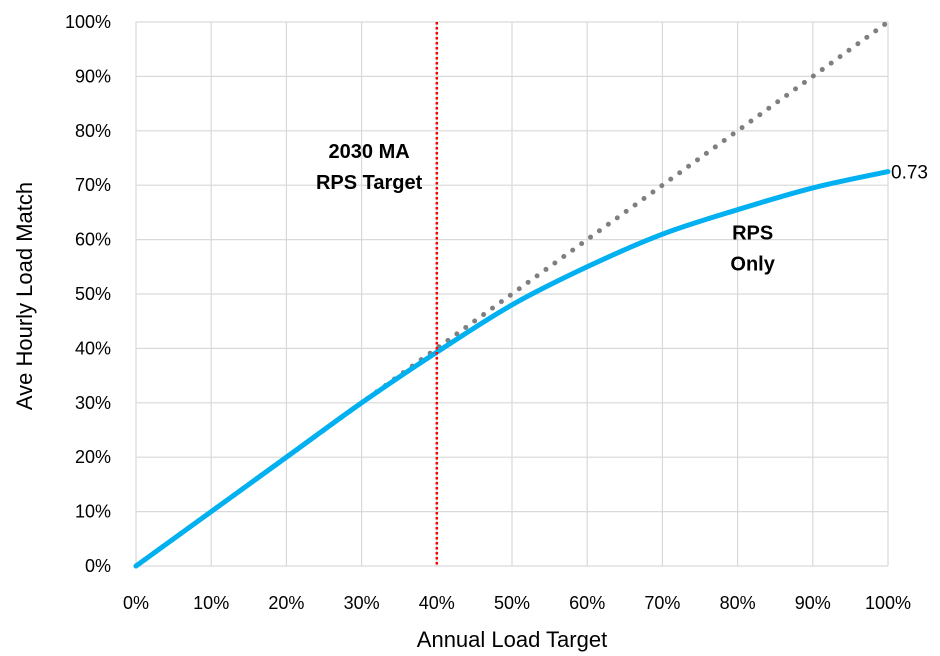 The image size is (940, 656). What do you see at coordinates (888, 603) in the screenshot?
I see `x-tick-label: 100%` at bounding box center [888, 603].